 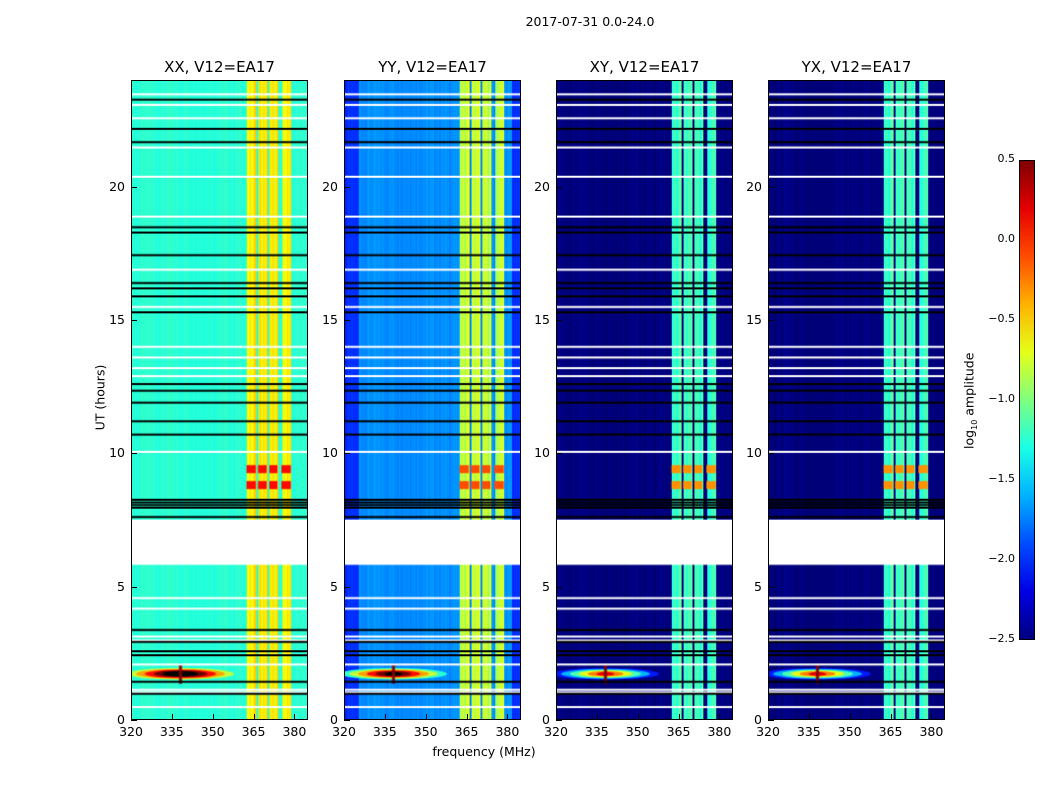 What do you see at coordinates (432, 400) in the screenshot?
I see `heatmap-yy` at bounding box center [432, 400].